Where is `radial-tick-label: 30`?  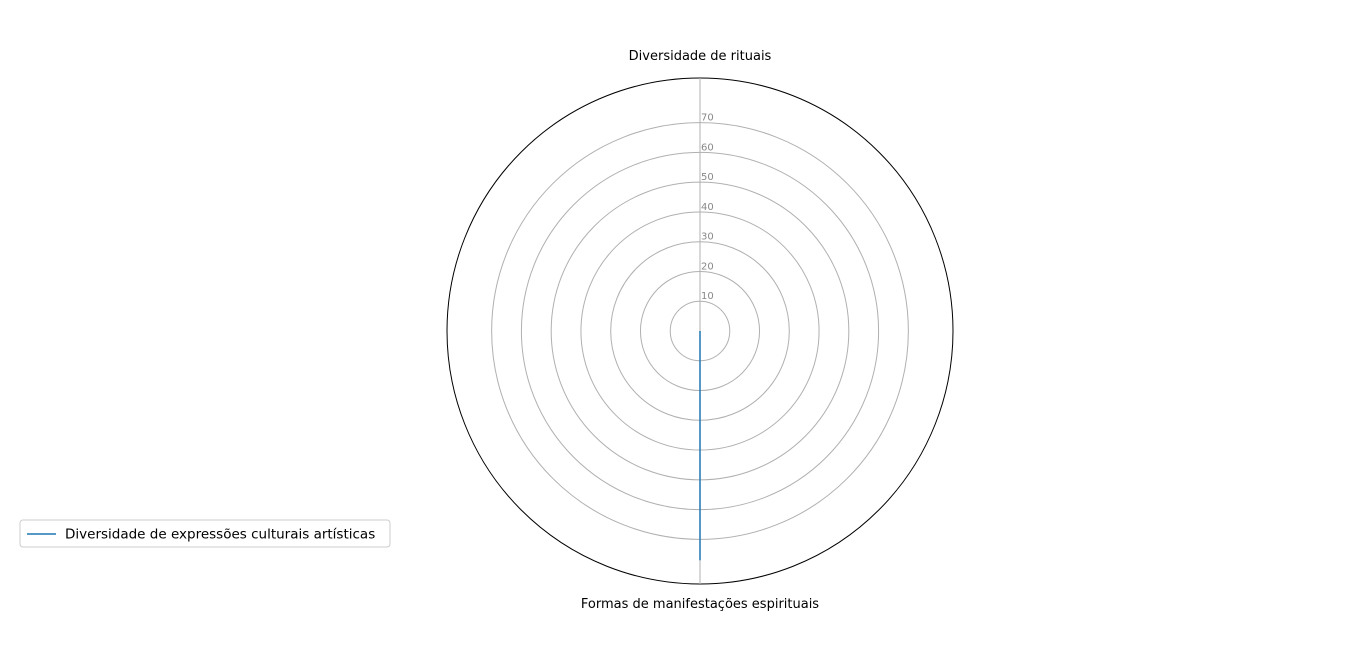
radial-tick-label: 30 is located at coordinates (707, 237).